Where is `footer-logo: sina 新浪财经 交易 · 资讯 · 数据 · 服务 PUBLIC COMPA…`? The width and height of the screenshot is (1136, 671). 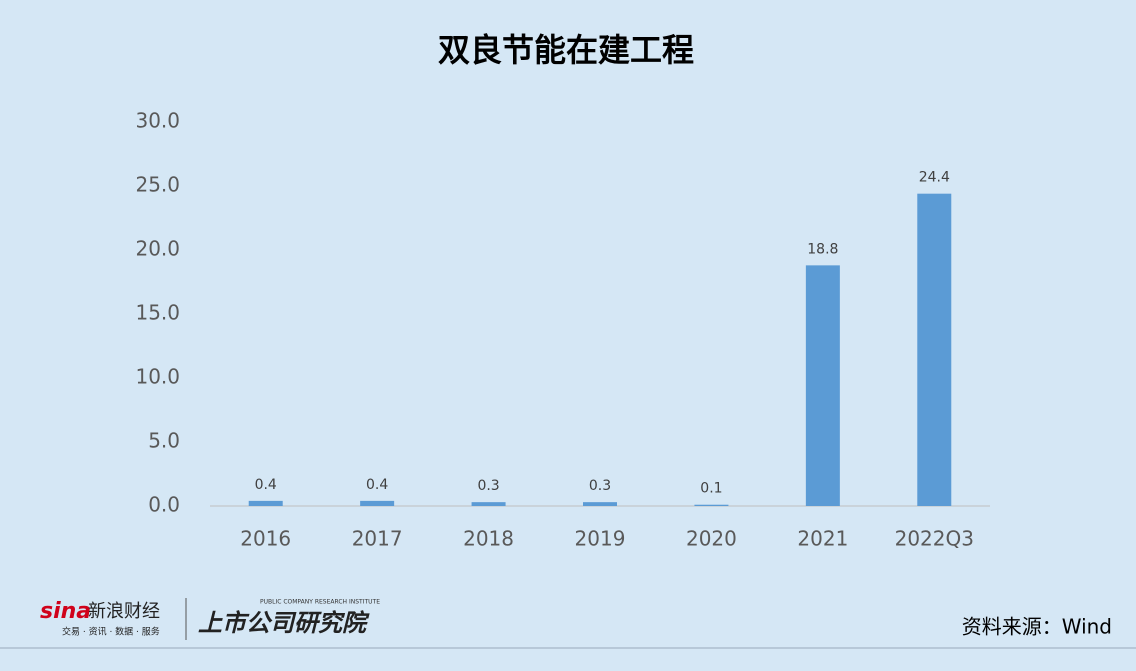
footer-logo: sina 新浪财经 交易 · 资讯 · 数据 · 服务 PUBLIC COMPA… is located at coordinates (210, 619).